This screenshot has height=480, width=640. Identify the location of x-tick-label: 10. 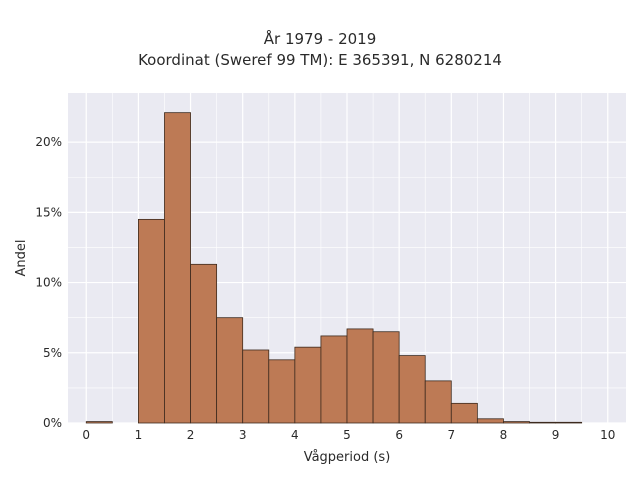
(607, 435).